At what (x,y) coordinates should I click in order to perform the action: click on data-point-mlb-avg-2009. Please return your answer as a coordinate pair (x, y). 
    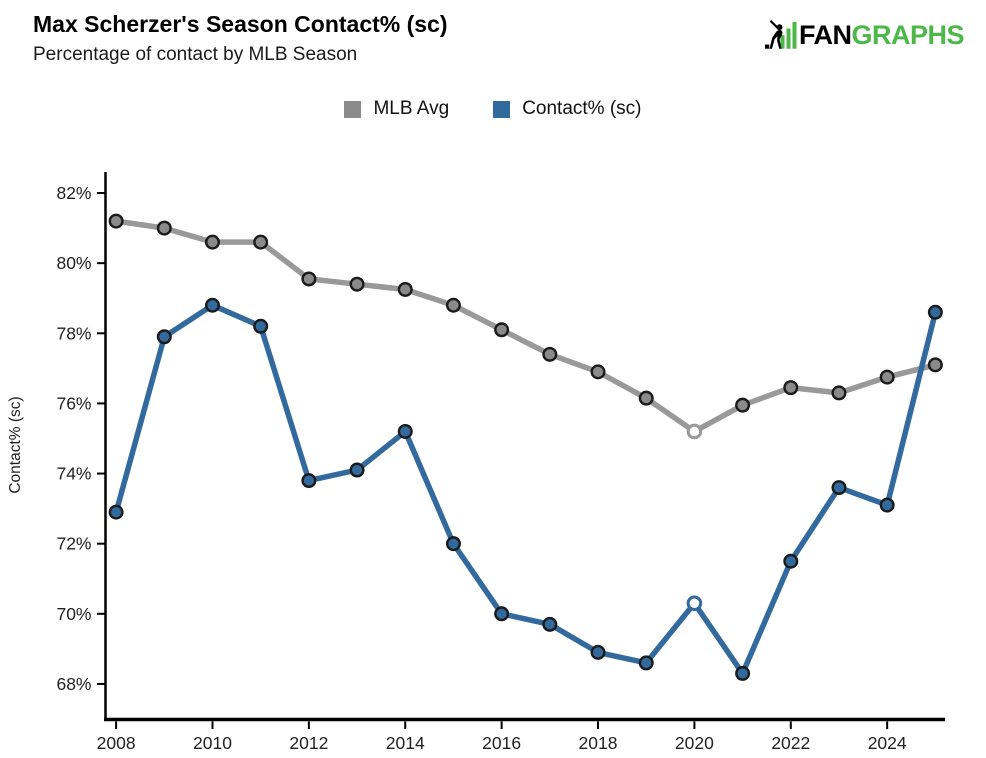
    Looking at the image, I should click on (164, 228).